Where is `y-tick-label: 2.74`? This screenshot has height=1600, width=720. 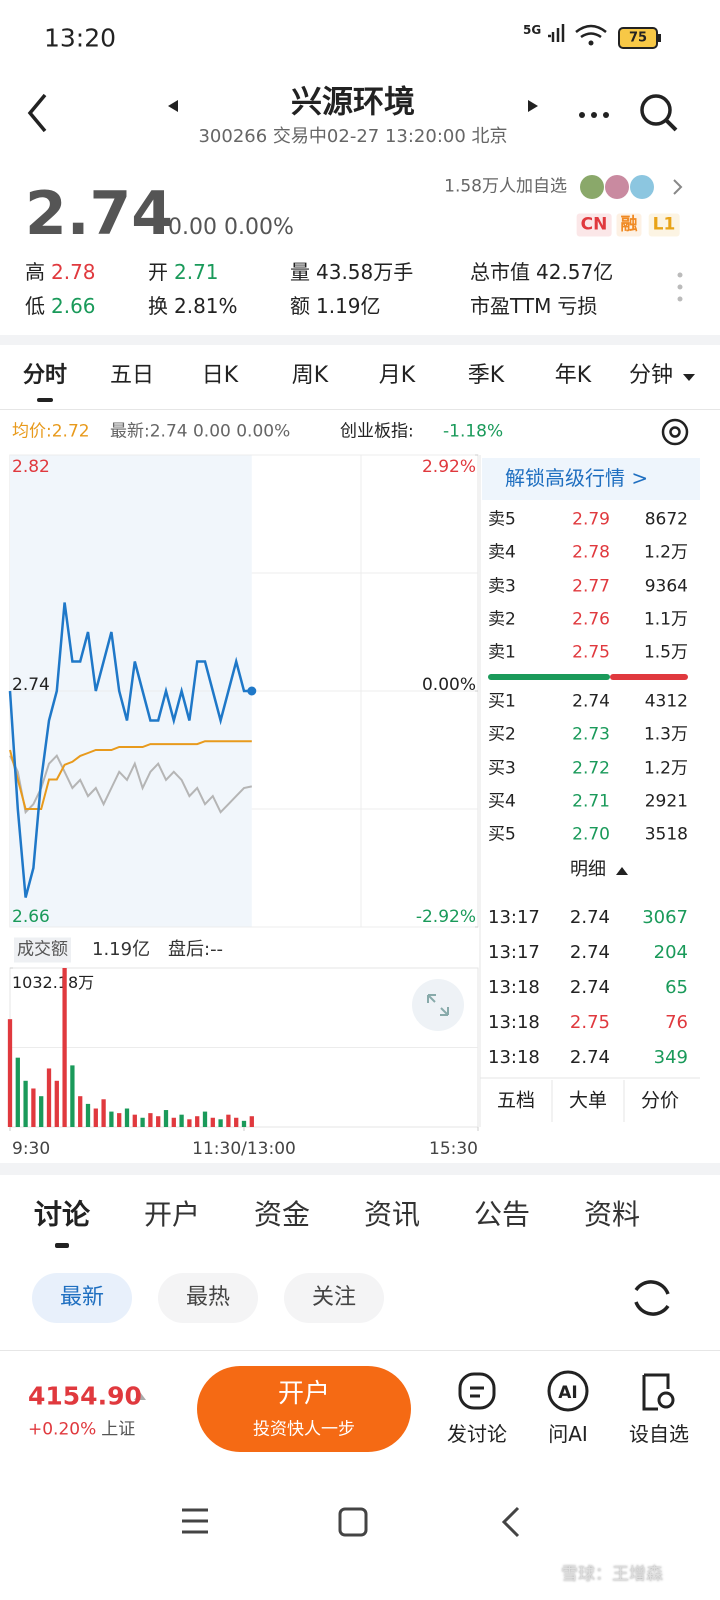
y-tick-label: 2.74 is located at coordinates (31, 685).